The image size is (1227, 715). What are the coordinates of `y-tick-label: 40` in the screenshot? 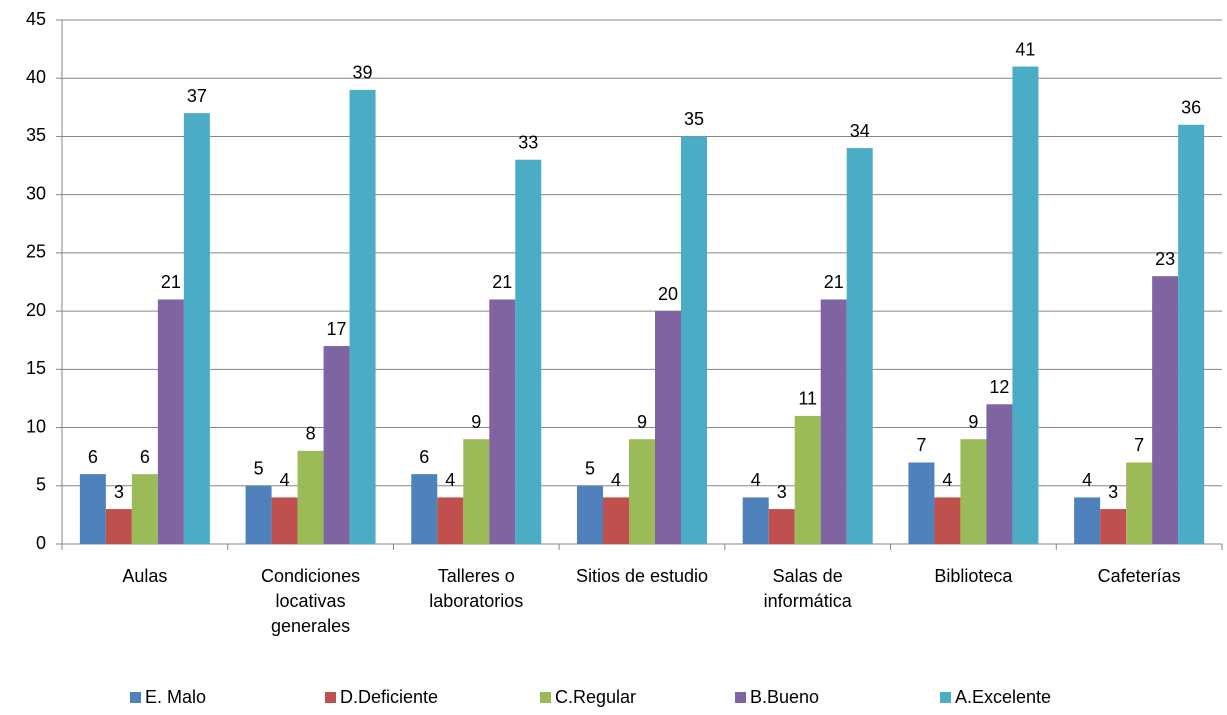 It's located at (36, 77).